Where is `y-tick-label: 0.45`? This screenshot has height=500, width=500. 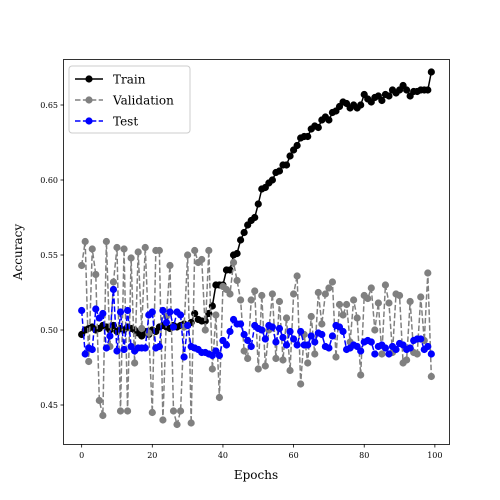 y-tick-label: 0.45 is located at coordinates (49, 405).